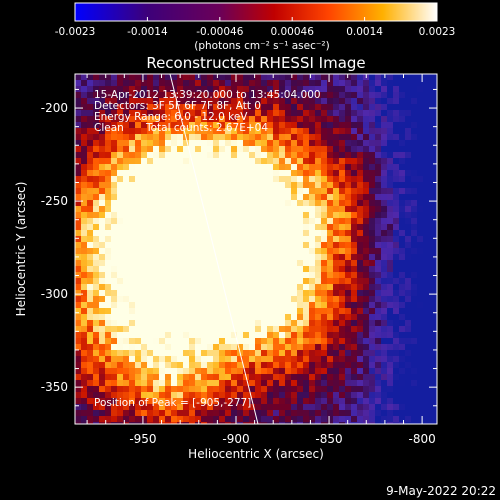  I want to click on overlay-time-range: 15-Apr-2012 13:39:20.000 to 13:45:04.000, so click(207, 95).